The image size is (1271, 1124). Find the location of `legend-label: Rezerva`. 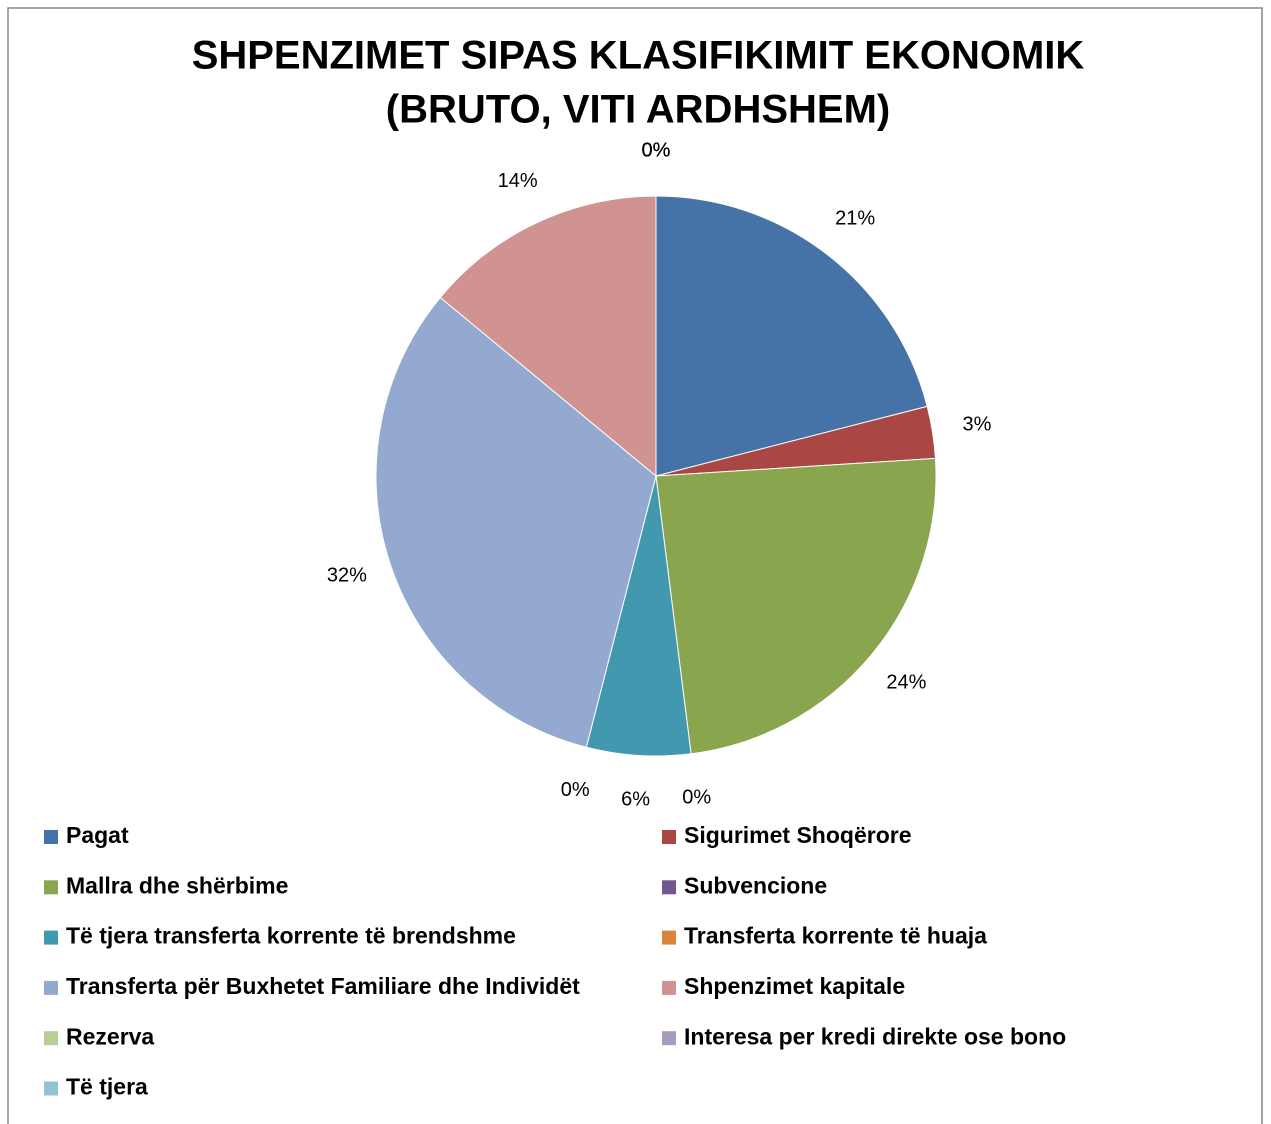

legend-label: Rezerva is located at coordinates (110, 1036).